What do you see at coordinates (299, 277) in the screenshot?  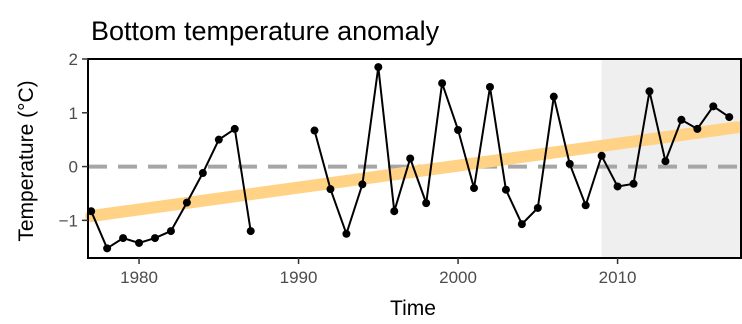 I see `x-tick-label: 1990` at bounding box center [299, 277].